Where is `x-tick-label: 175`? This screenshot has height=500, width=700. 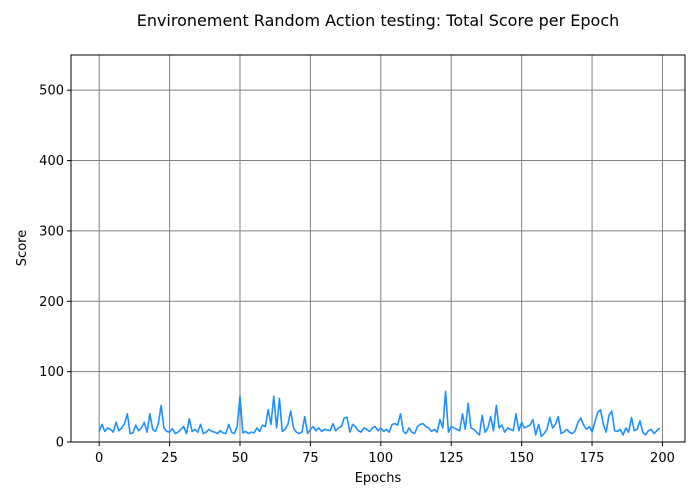
x-tick-label: 175 is located at coordinates (592, 458).